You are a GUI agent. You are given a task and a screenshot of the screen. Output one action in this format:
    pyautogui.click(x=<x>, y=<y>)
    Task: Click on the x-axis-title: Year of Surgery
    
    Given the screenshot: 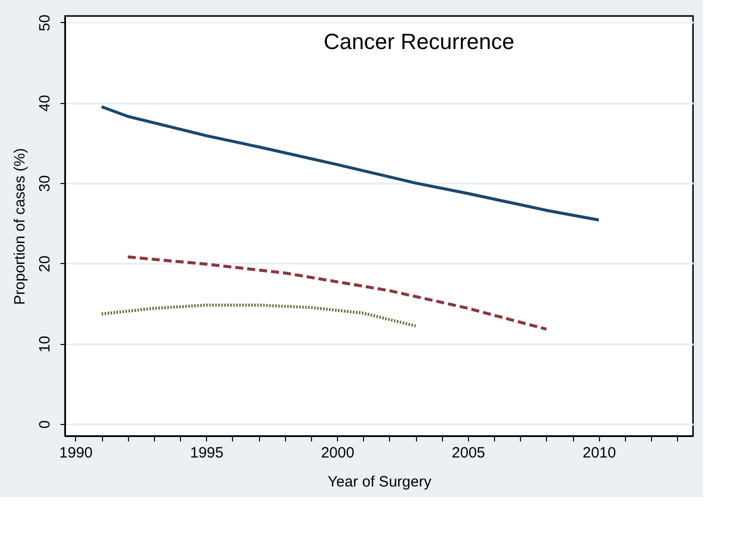 What is the action you would take?
    pyautogui.click(x=380, y=482)
    